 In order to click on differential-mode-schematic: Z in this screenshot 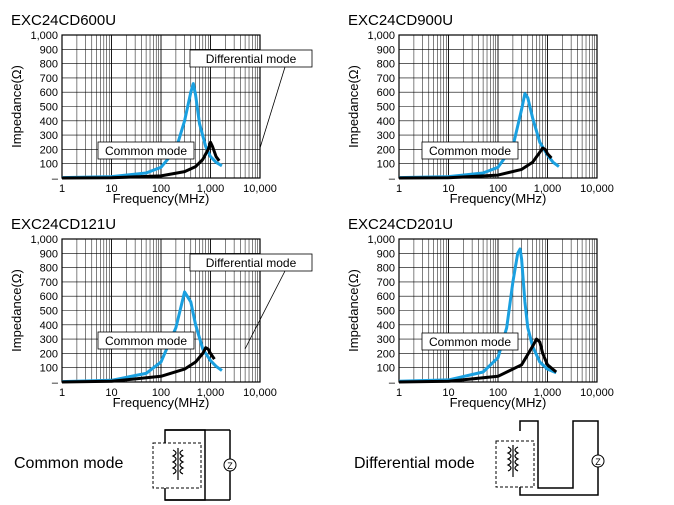, I will do `click(550, 458)`.